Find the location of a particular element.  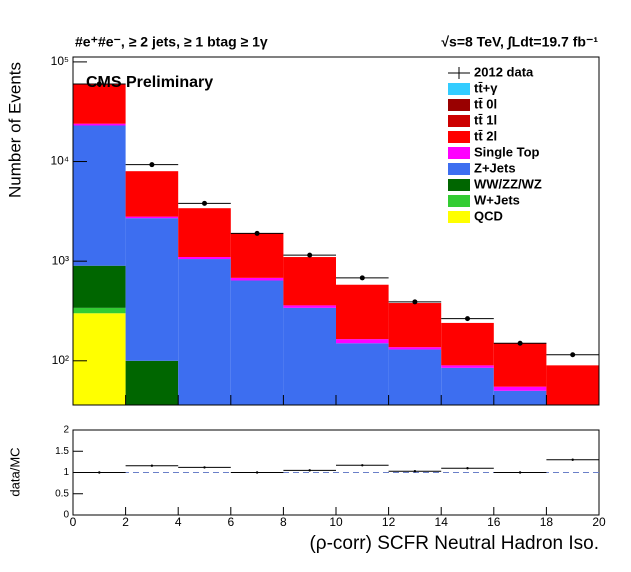

y-tick-label: 2 is located at coordinates (66, 430).